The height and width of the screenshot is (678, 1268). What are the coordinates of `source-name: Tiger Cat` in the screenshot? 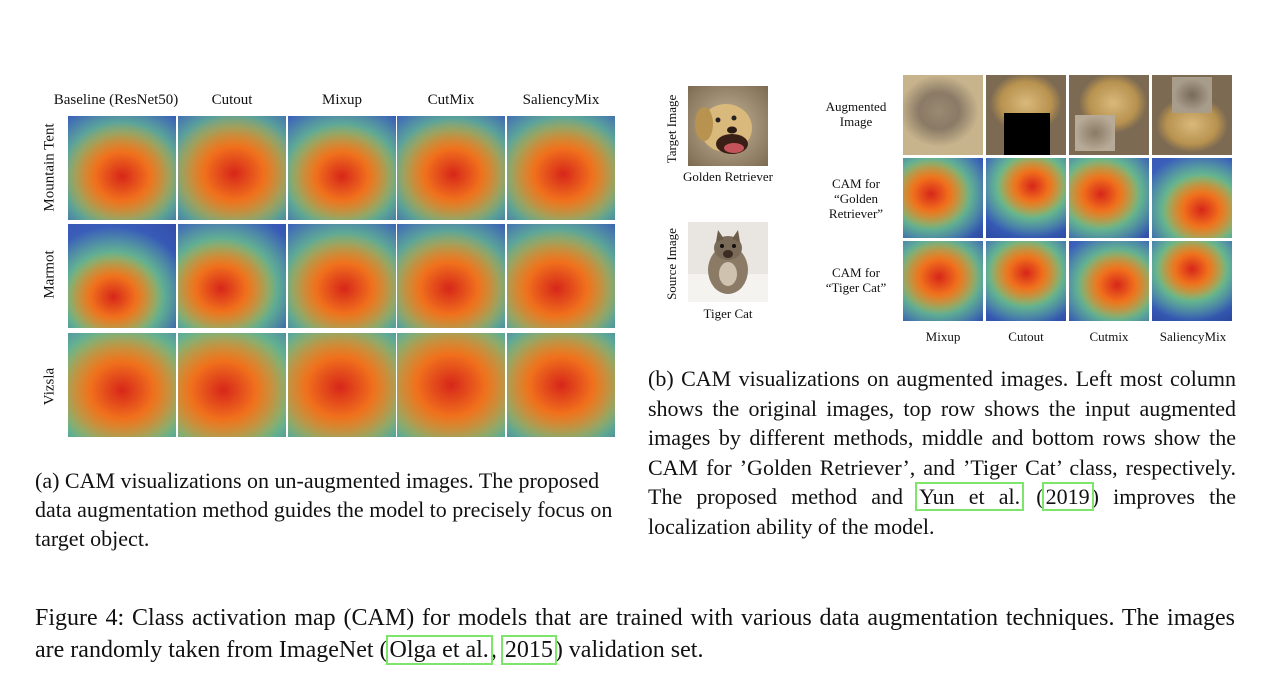 It's located at (728, 313).